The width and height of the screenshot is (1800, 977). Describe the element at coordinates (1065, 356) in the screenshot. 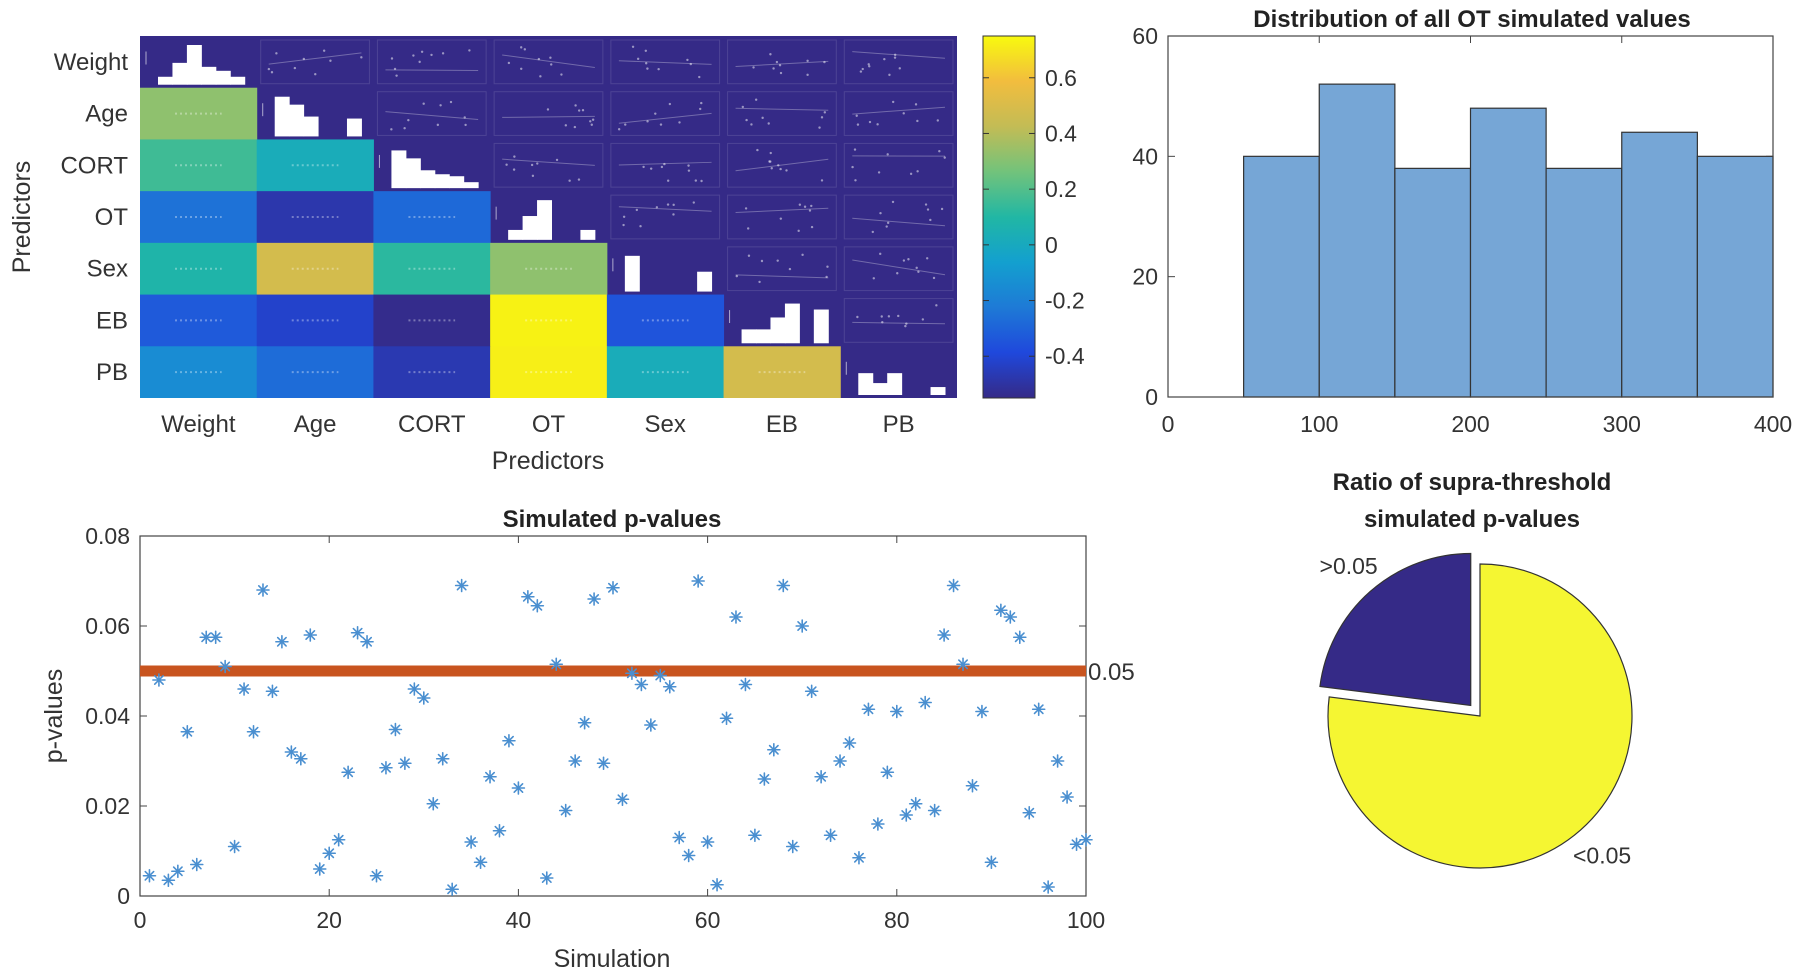

I see `colorbar-tick-label: -0.4` at that location.